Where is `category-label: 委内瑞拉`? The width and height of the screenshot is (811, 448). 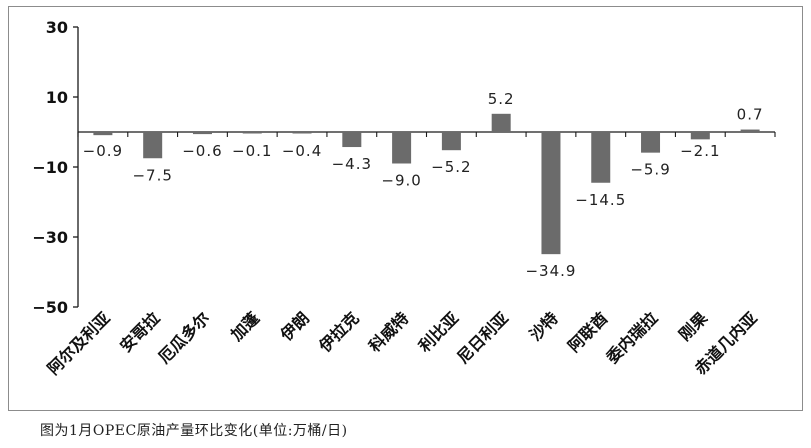
category-label: 委内瑞拉 is located at coordinates (631, 337).